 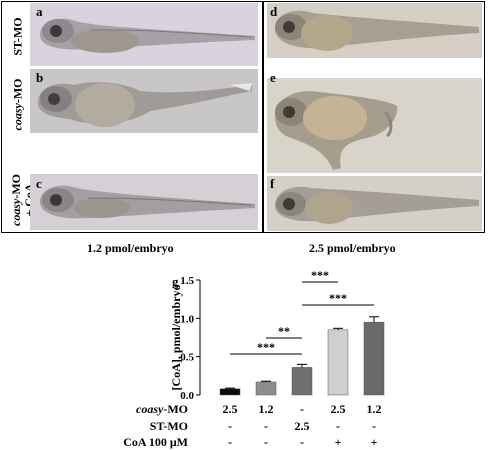 I want to click on table-row-label: coasy-MO, so click(x=124, y=409).